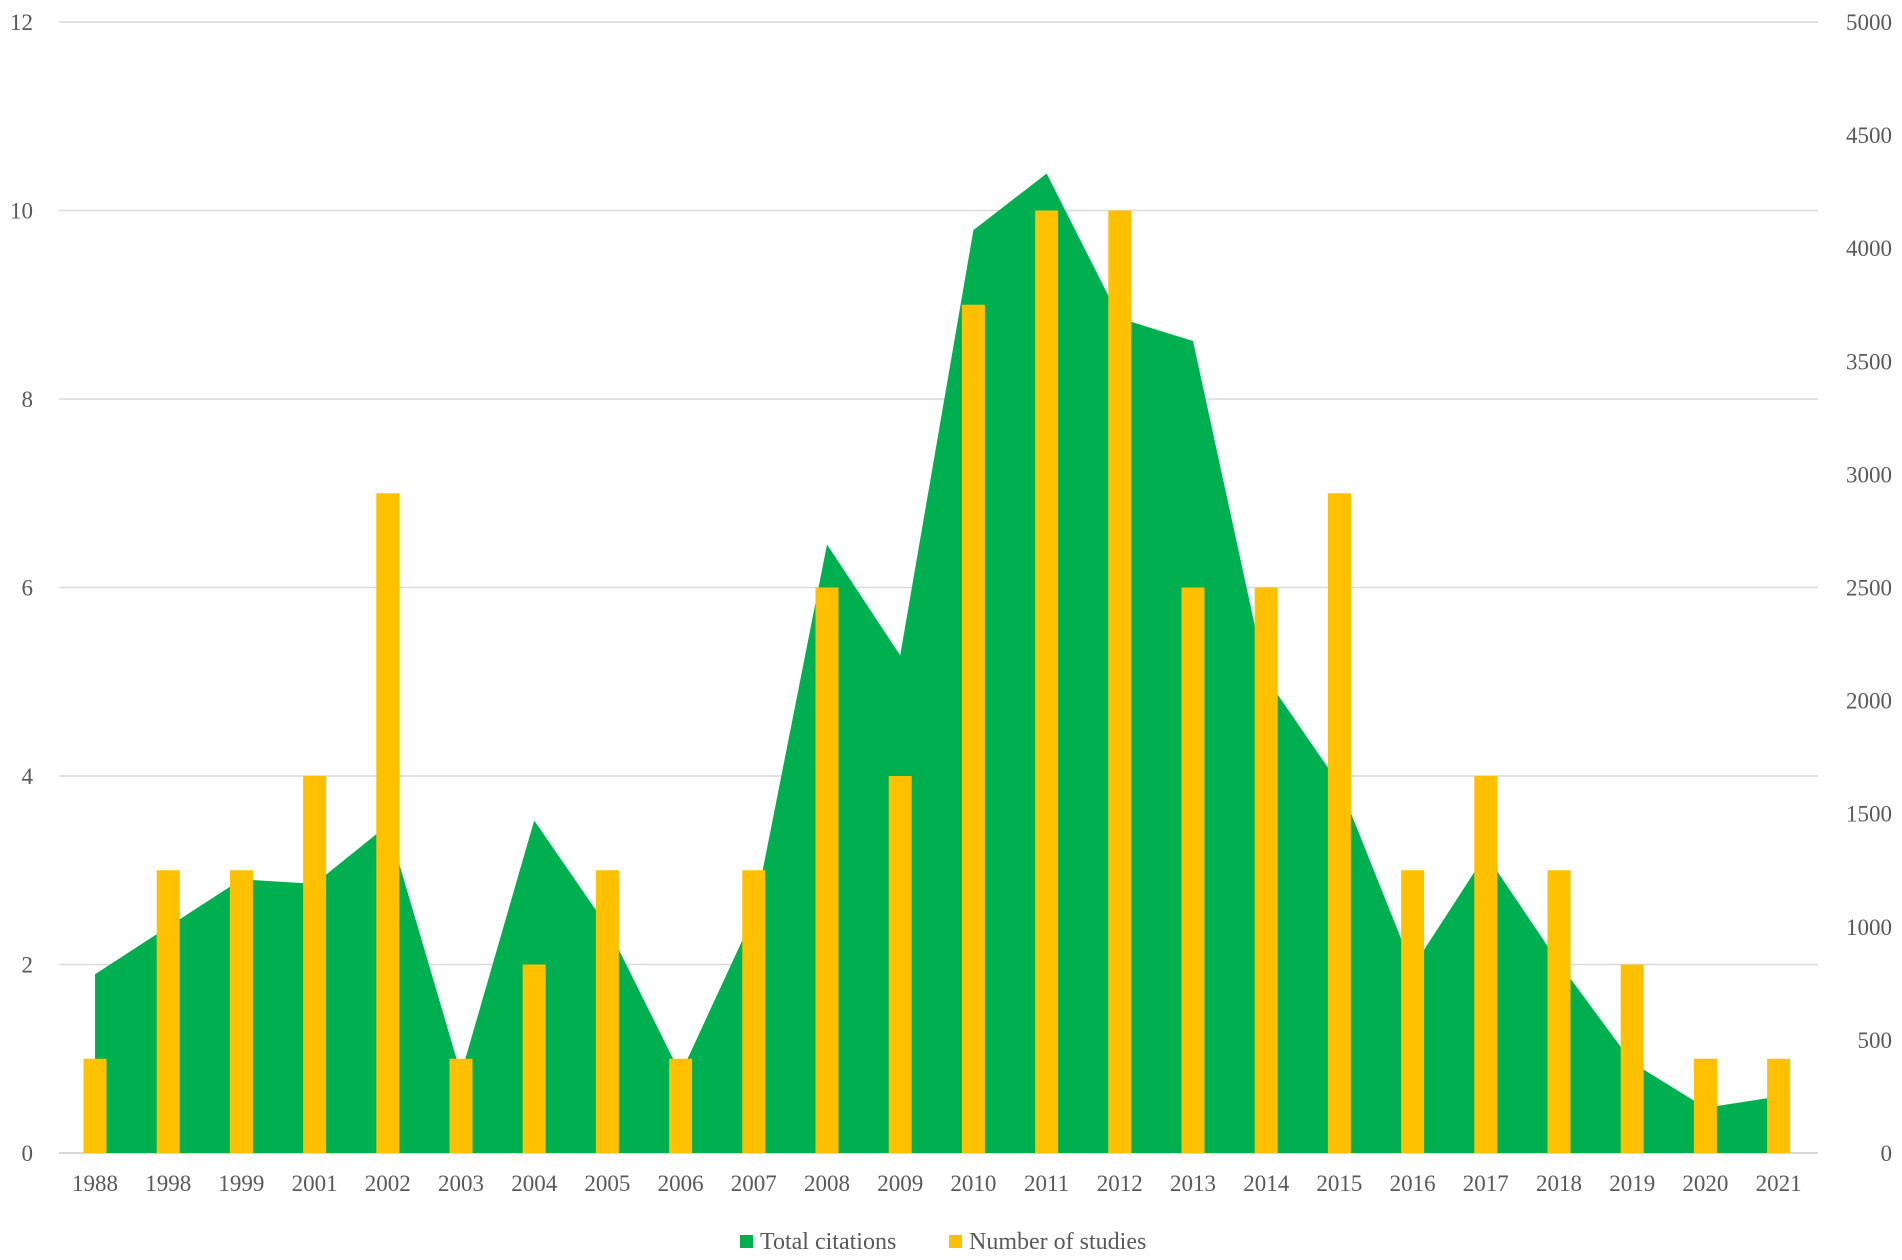 Image resolution: width=1902 pixels, height=1260 pixels. I want to click on bar-1998, so click(168, 1011).